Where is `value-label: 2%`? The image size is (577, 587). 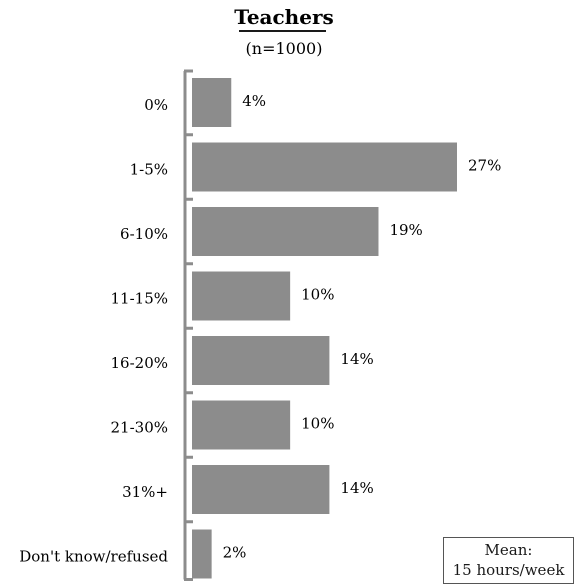 value-label: 2% is located at coordinates (235, 553).